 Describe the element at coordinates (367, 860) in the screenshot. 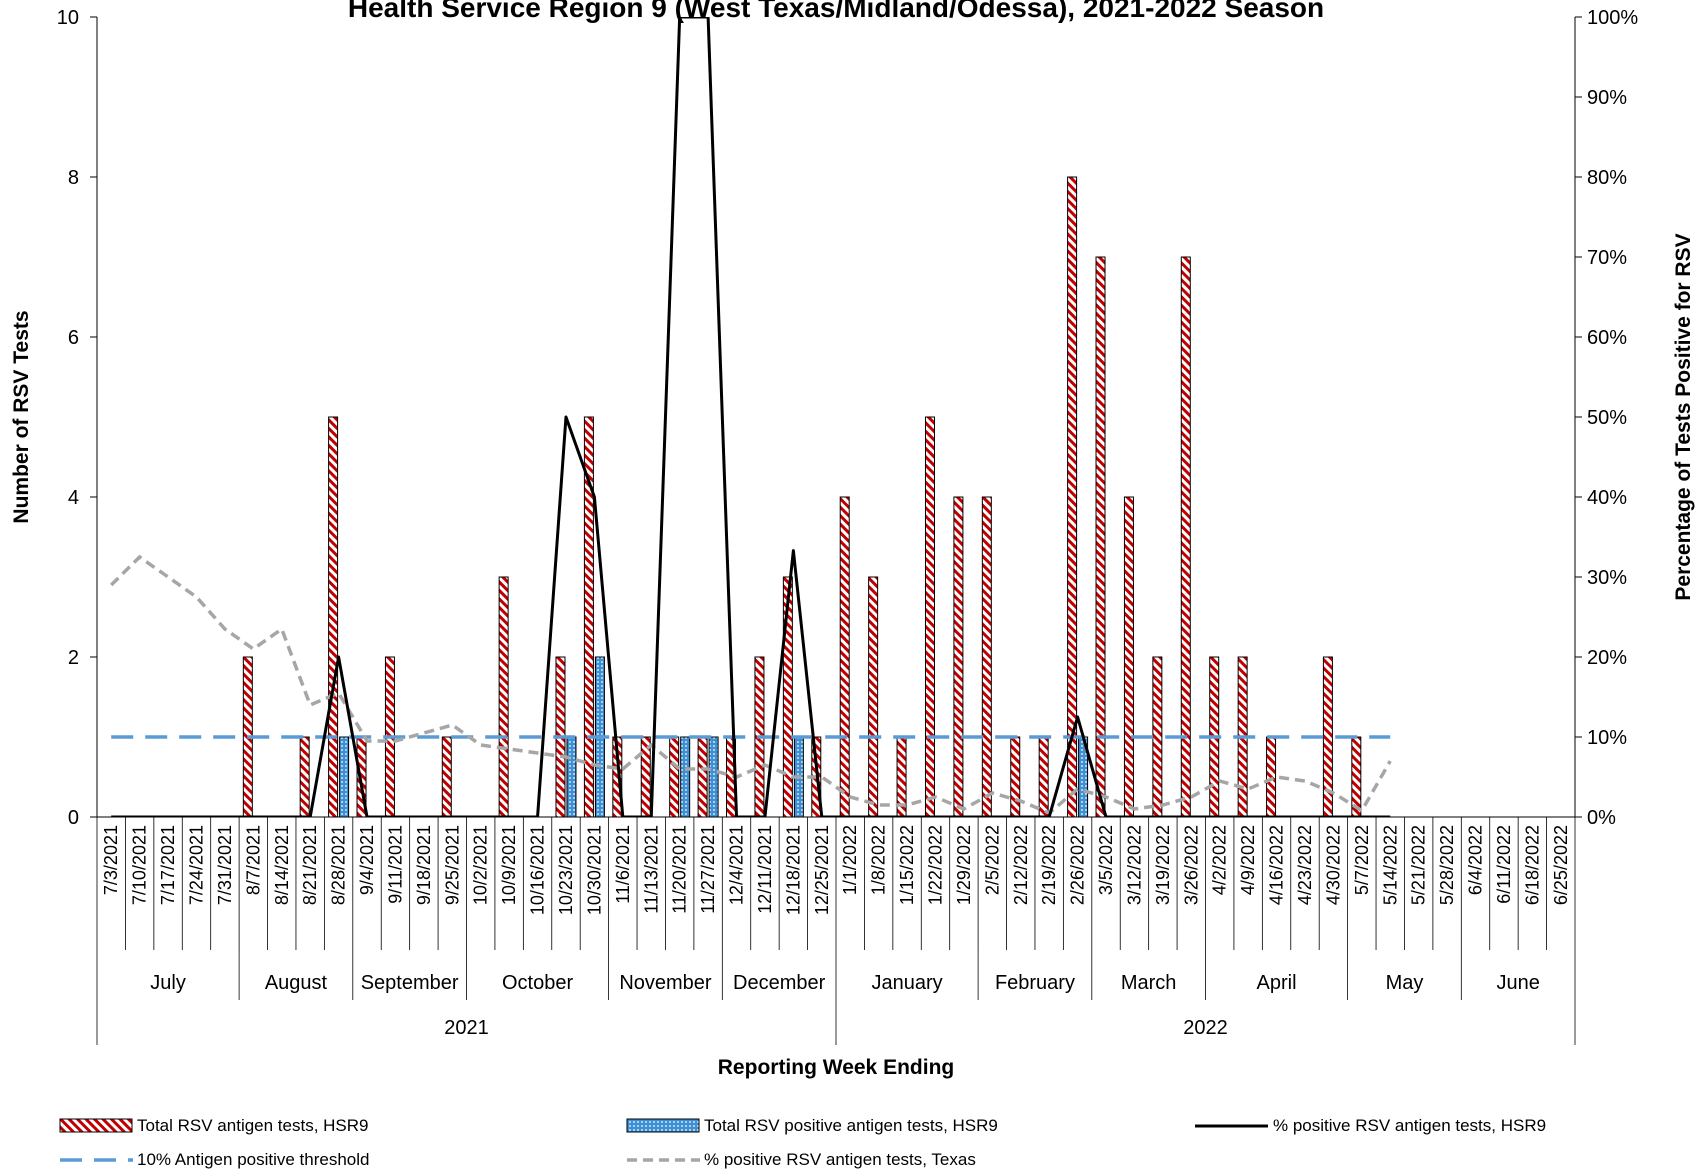

I see `x-tick-label: 9/4/2021` at that location.